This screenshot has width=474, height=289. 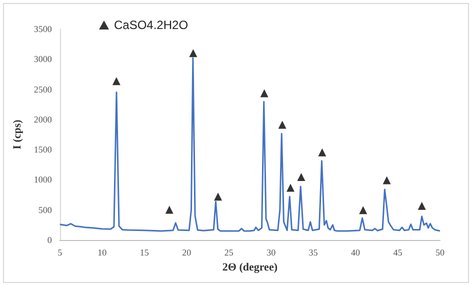 What do you see at coordinates (187, 253) in the screenshot?
I see `x-tick-label: 20` at bounding box center [187, 253].